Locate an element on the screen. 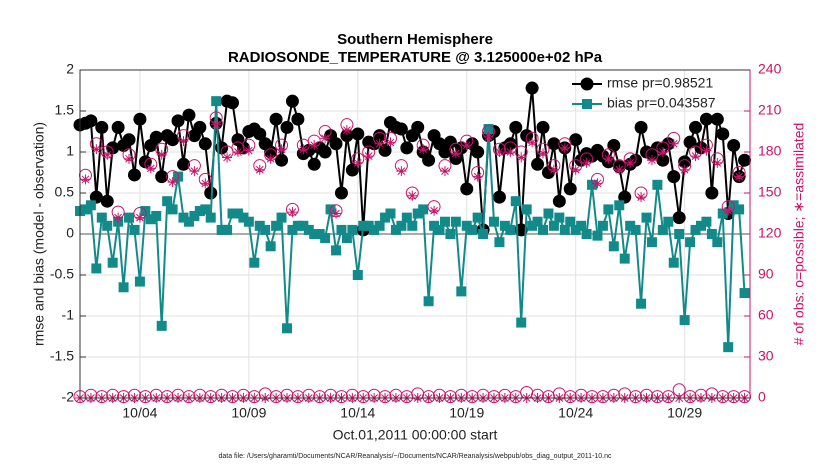 This screenshot has width=830, height=470. y-axis-label: rmse and bias (model - observation) is located at coordinates (39, 234).